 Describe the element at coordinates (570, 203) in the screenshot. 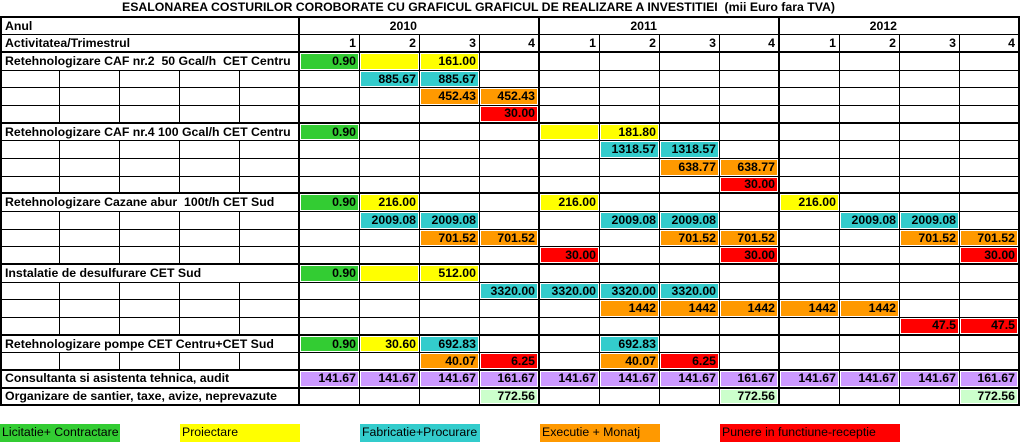

I see `cost-cell: 216.00` at that location.